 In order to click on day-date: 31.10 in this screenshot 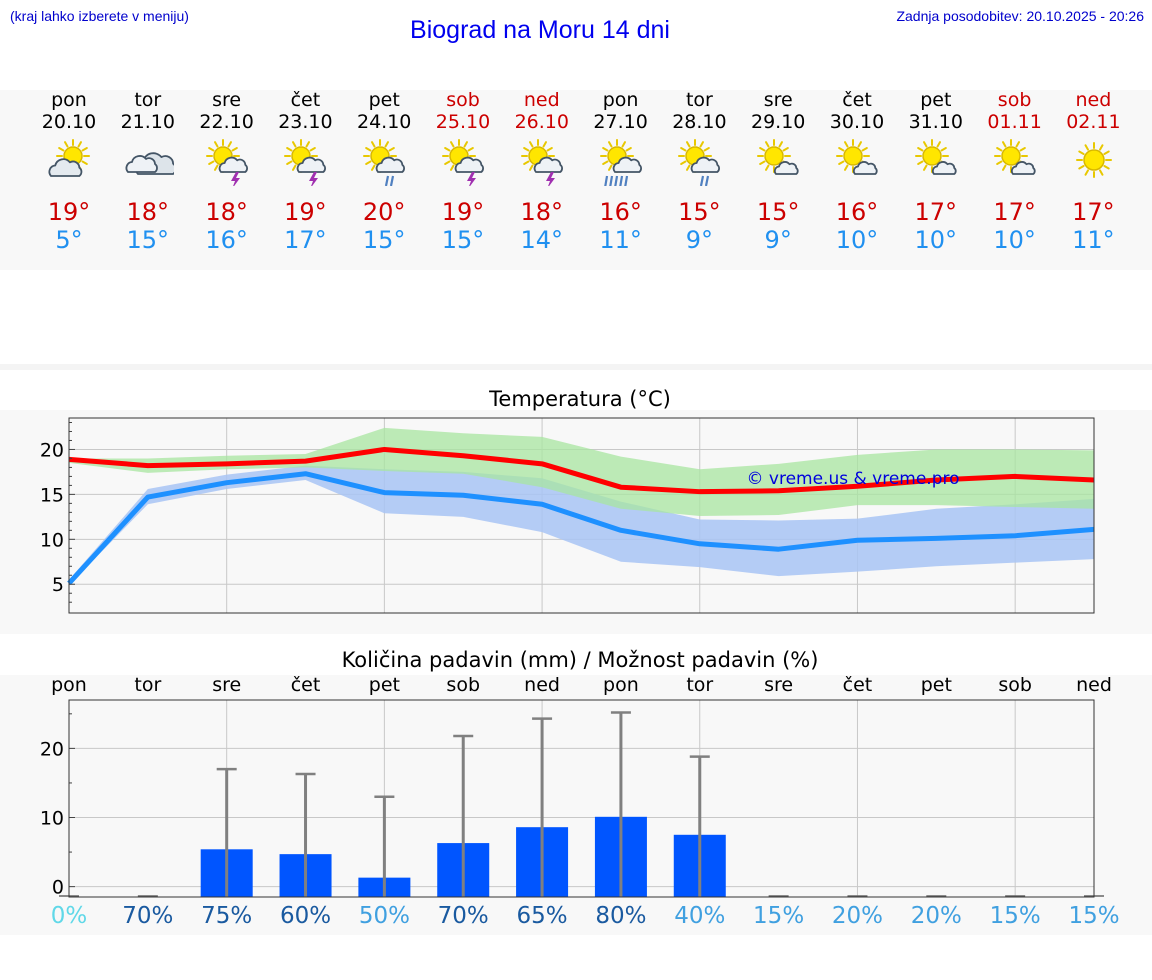, I will do `click(936, 122)`.